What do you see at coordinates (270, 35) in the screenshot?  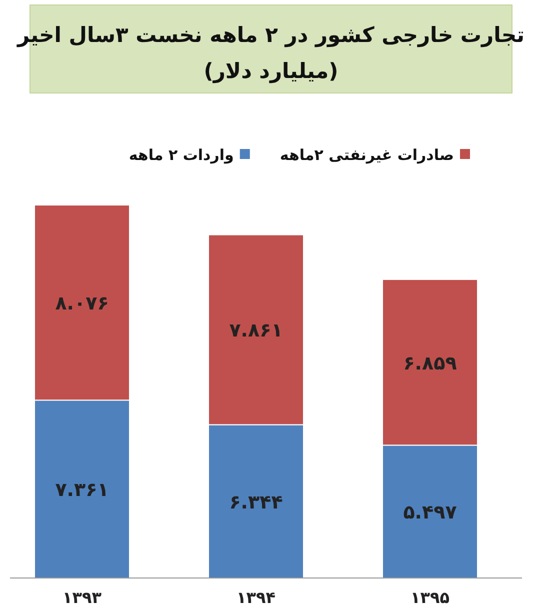 I see `chart-title: تجارت خارجی کشور در ۲ ماهه نخست ۳سال اخیر` at bounding box center [270, 35].